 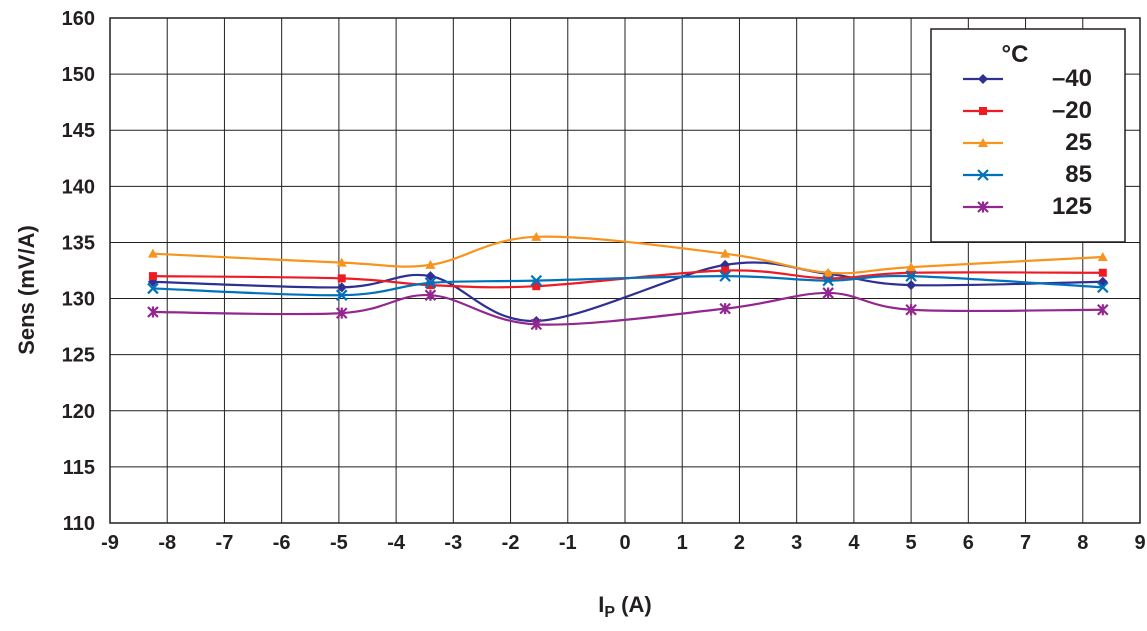 I want to click on x-tick-label: -8, so click(x=167, y=543).